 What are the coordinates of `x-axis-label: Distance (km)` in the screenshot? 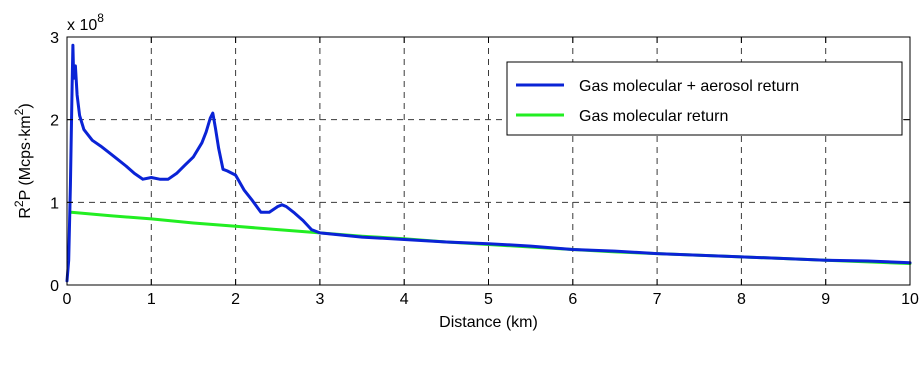 It's located at (488, 322).